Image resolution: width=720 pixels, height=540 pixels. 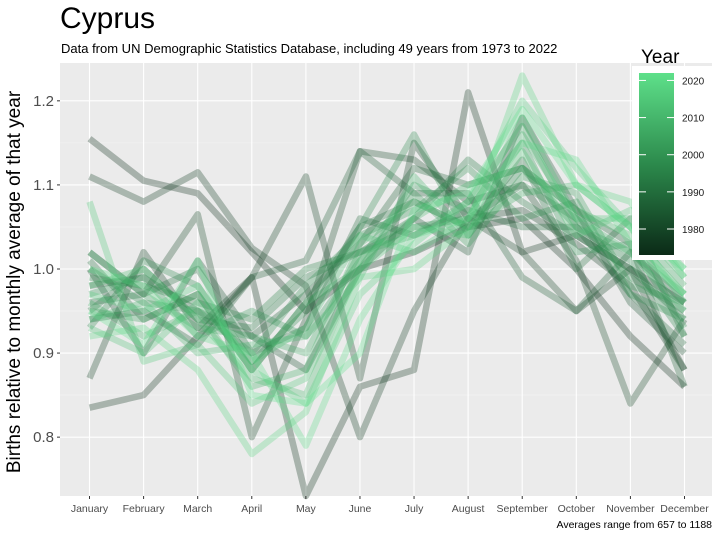 I want to click on colorbar-tick-label: 2000, so click(x=693, y=156).